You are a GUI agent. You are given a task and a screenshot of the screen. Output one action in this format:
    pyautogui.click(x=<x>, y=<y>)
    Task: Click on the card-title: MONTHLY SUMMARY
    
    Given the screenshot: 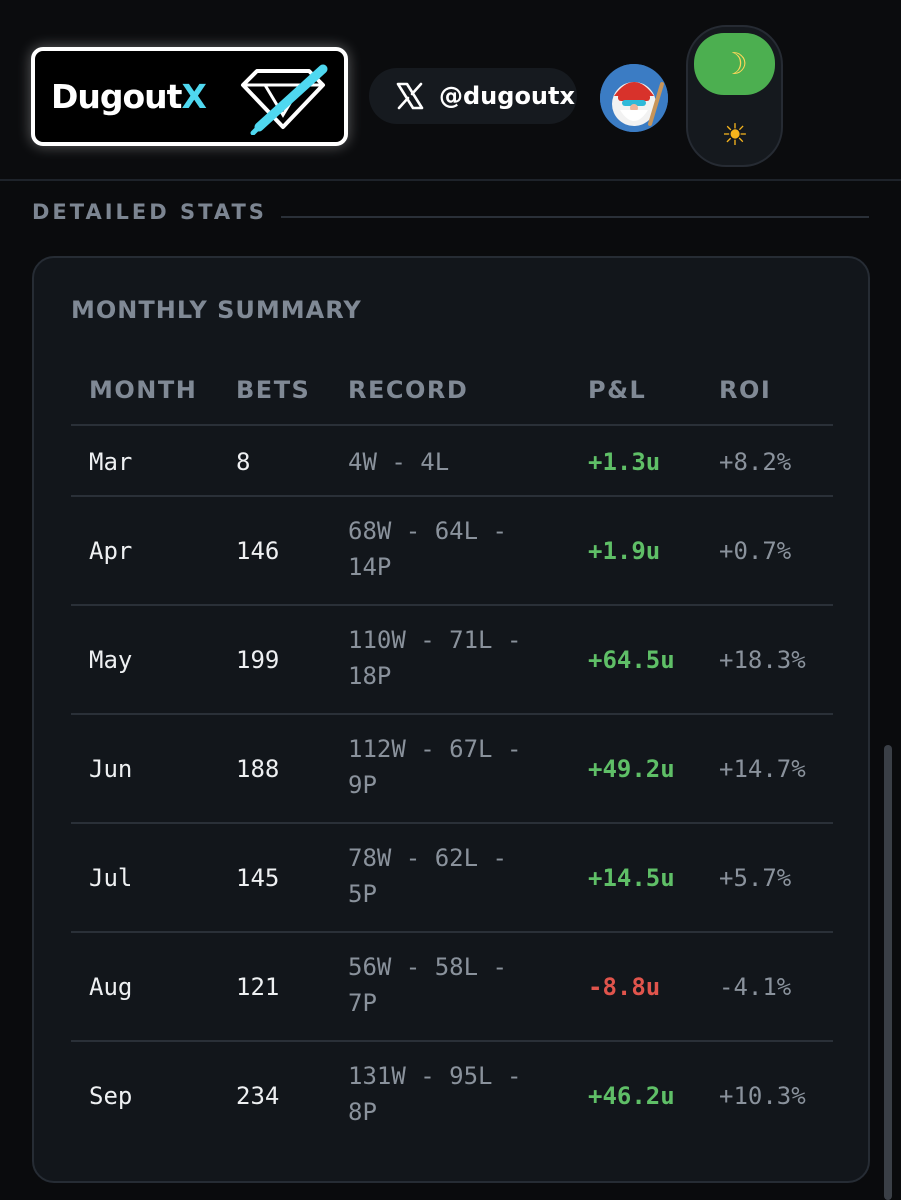 What is the action you would take?
    pyautogui.click(x=216, y=310)
    